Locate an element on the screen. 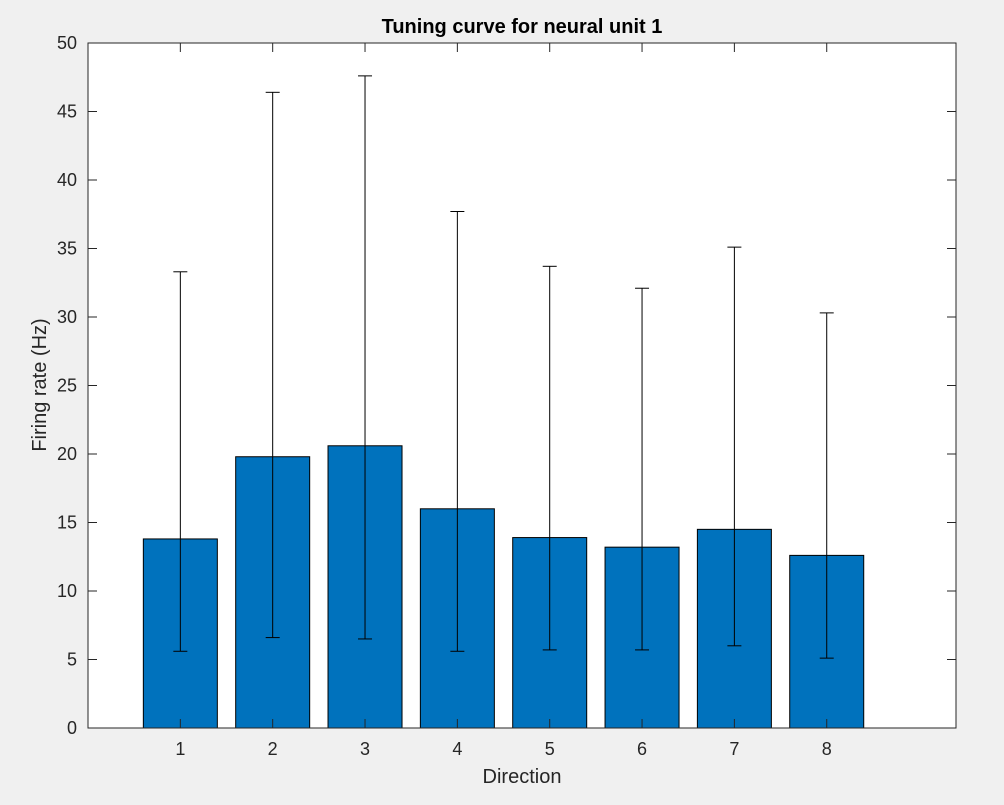 This screenshot has height=805, width=1004. y-tick-label: 15 is located at coordinates (67, 523).